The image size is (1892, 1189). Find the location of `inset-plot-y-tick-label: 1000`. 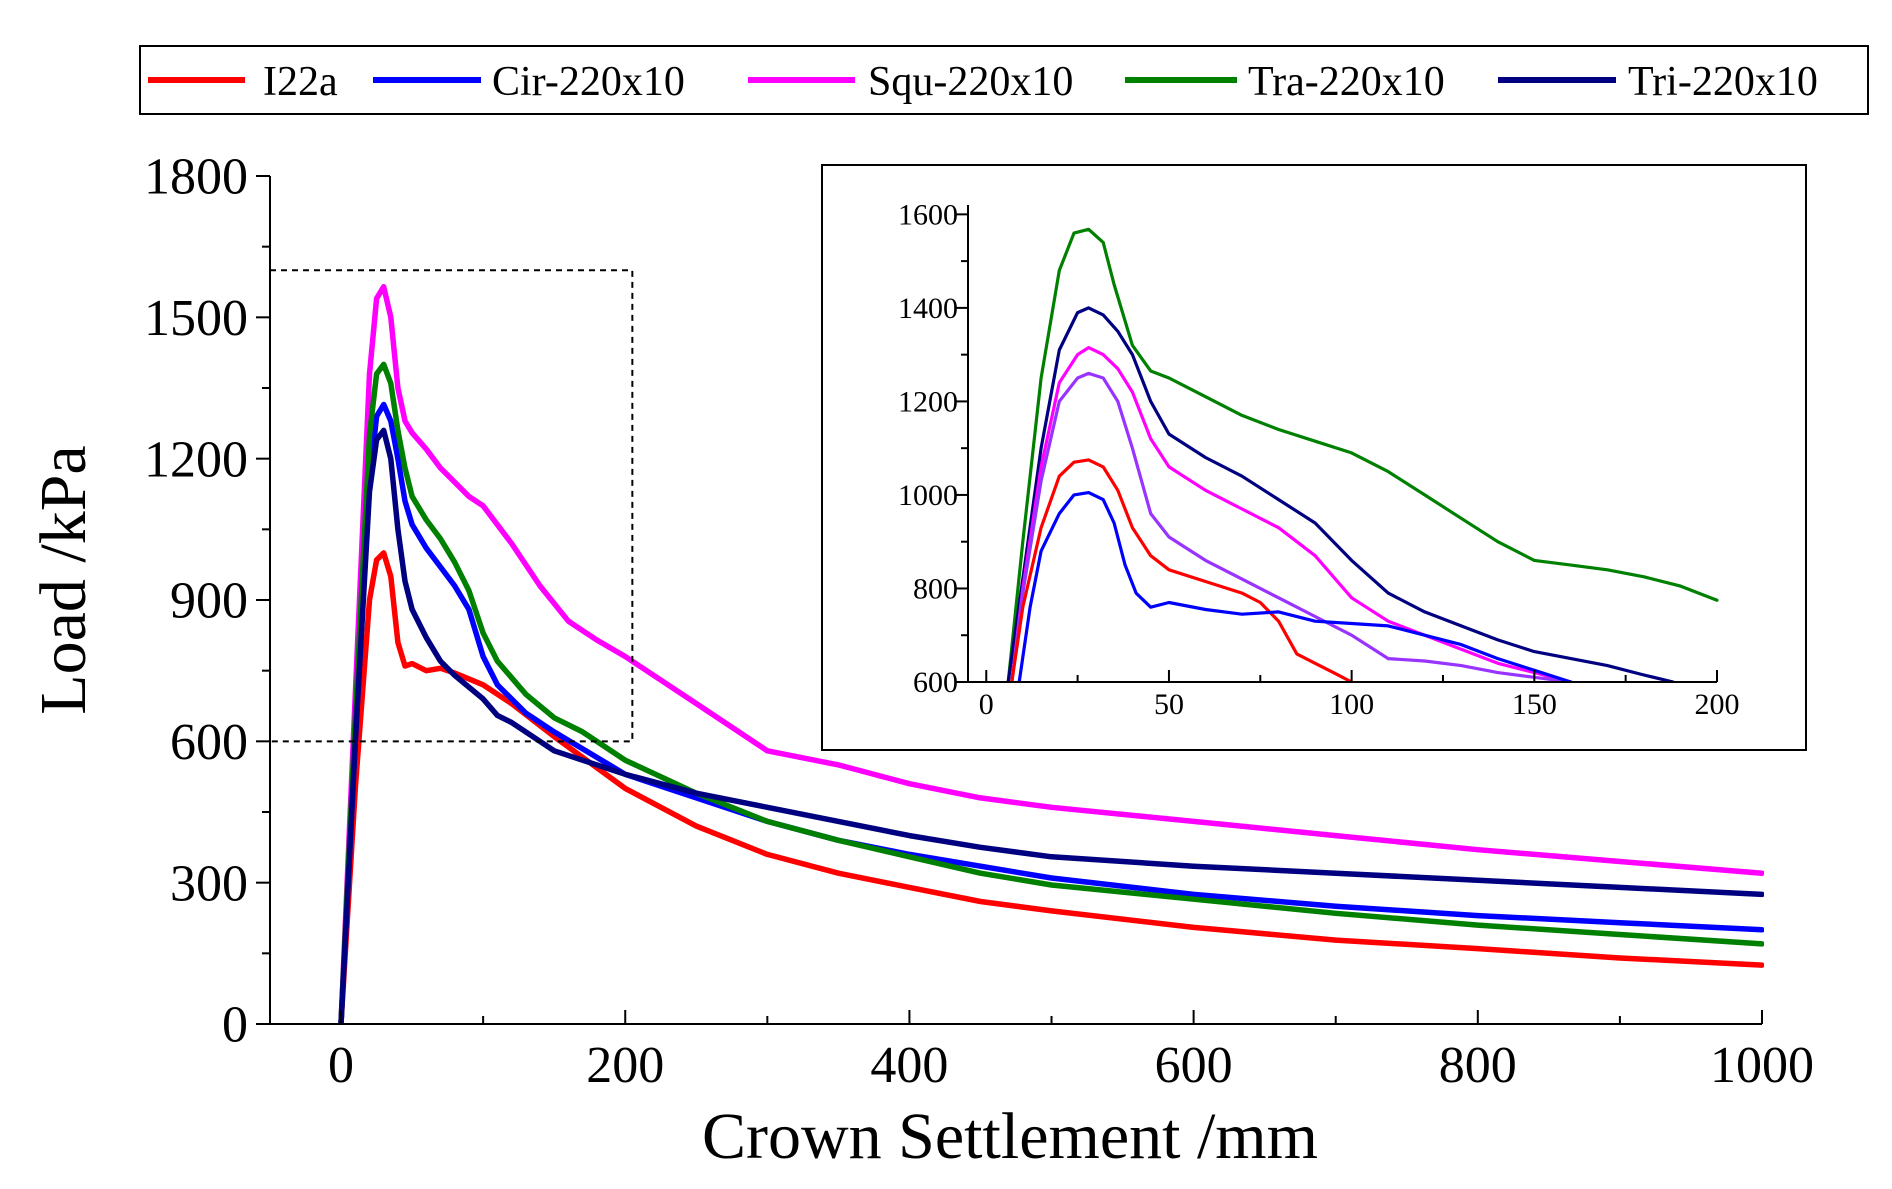

inset-plot-y-tick-label: 1000 is located at coordinates (928, 495).